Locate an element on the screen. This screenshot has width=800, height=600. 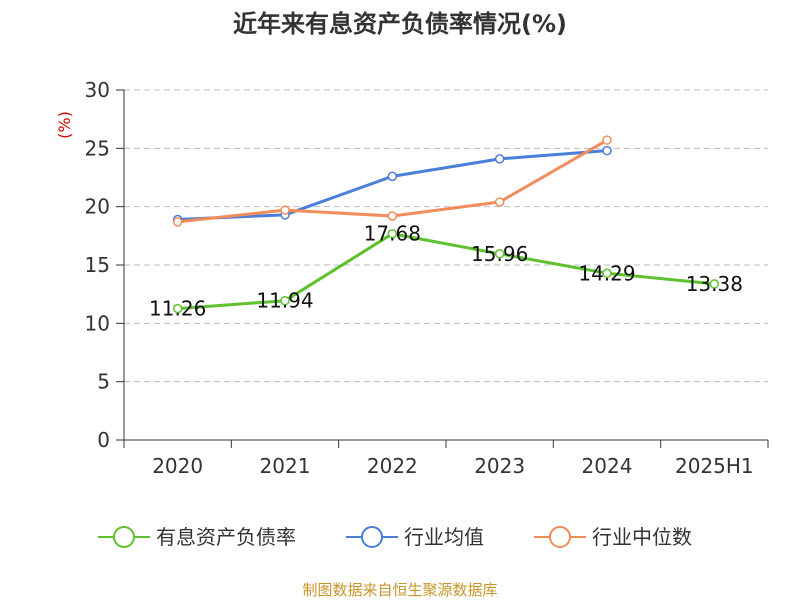
legend: 有息资产负债率 行业均值 行业中位数 is located at coordinates (395, 537).